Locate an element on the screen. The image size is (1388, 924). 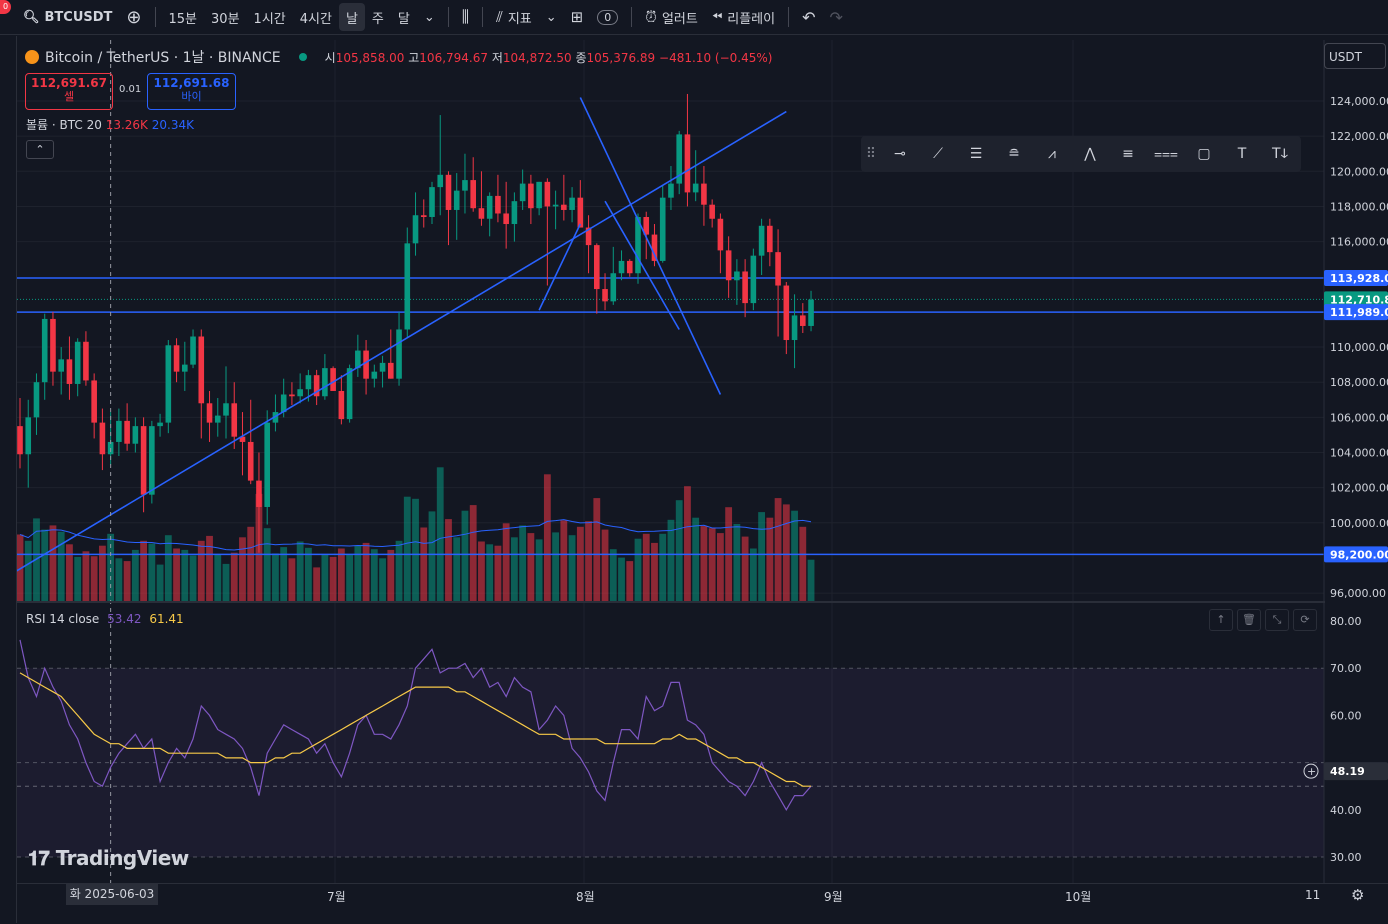
parallel-channel-icon: ☰ is located at coordinates (976, 154).